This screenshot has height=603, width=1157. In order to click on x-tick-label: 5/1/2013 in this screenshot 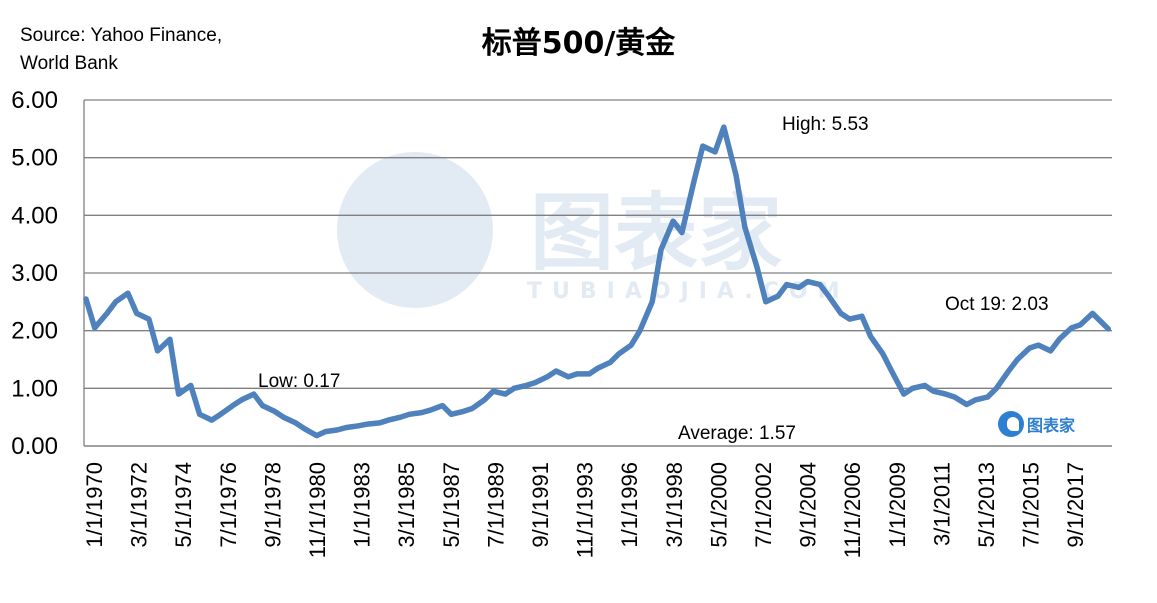, I will do `click(986, 505)`.